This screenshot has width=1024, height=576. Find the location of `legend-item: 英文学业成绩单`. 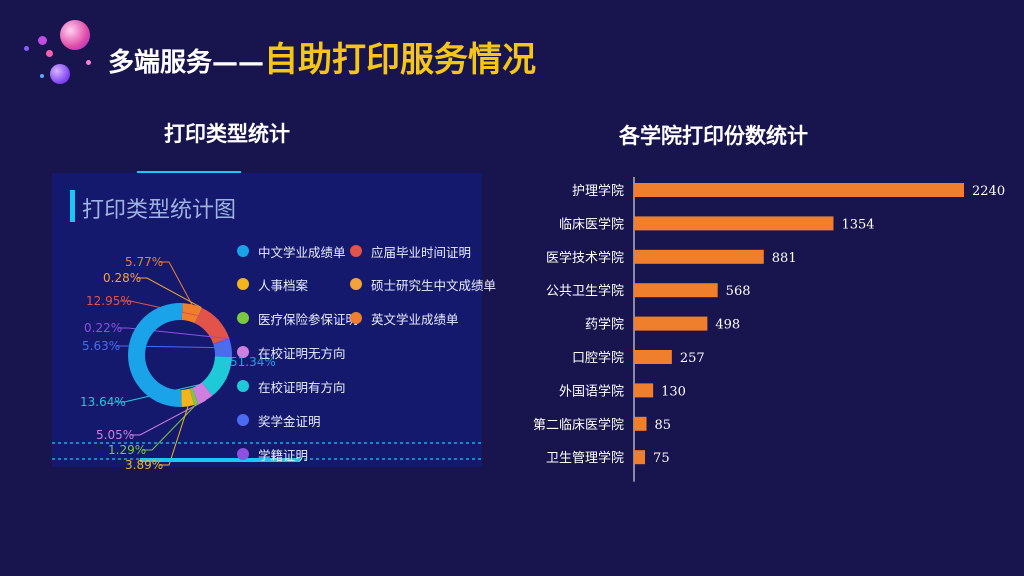

legend-item: 英文学业成绩单 is located at coordinates (404, 318).